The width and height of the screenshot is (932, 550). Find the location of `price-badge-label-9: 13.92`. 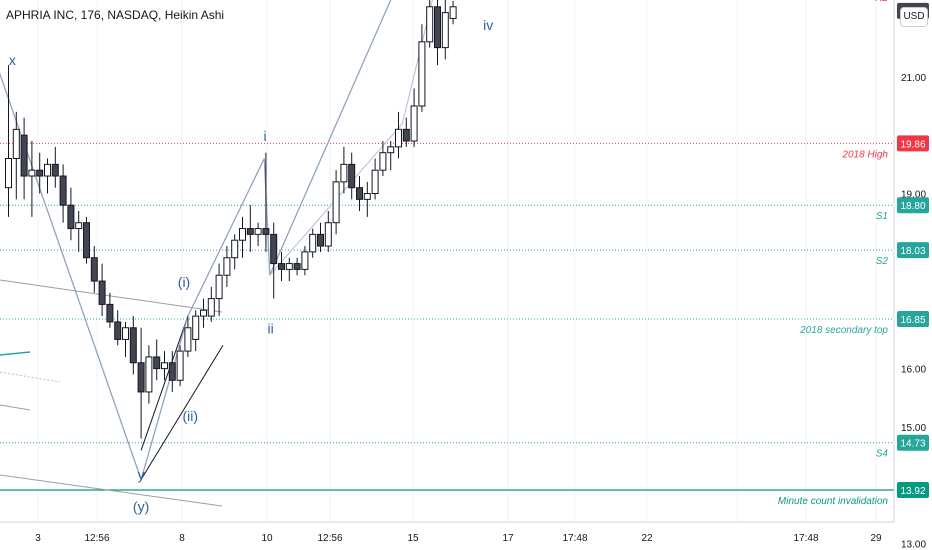

price-badge-label-9: 13.92 is located at coordinates (912, 491).